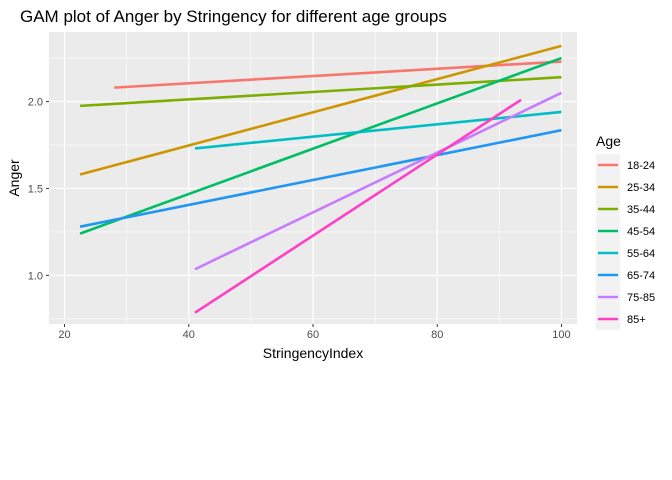  I want to click on y-tick-label: 1.0, so click(35, 276).